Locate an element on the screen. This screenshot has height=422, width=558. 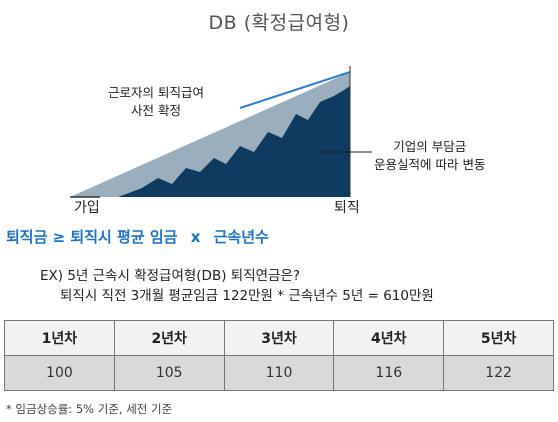
footnote: * 임금상승률: 5% 기준, 세전 기준 is located at coordinates (89, 409).